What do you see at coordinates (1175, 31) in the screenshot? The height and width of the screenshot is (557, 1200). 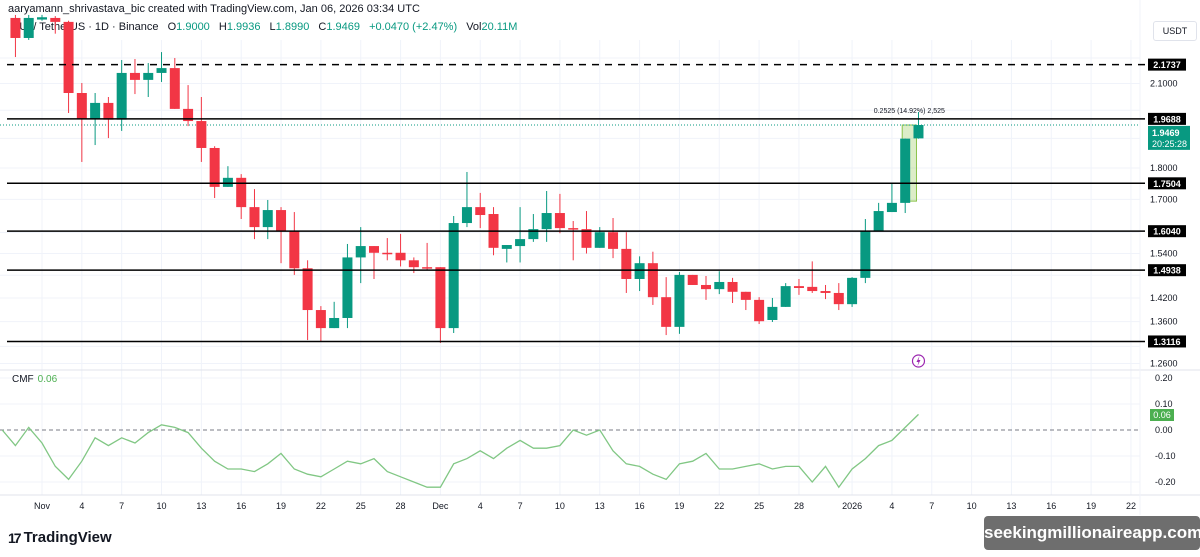 I see `currency-button: USDT` at bounding box center [1175, 31].